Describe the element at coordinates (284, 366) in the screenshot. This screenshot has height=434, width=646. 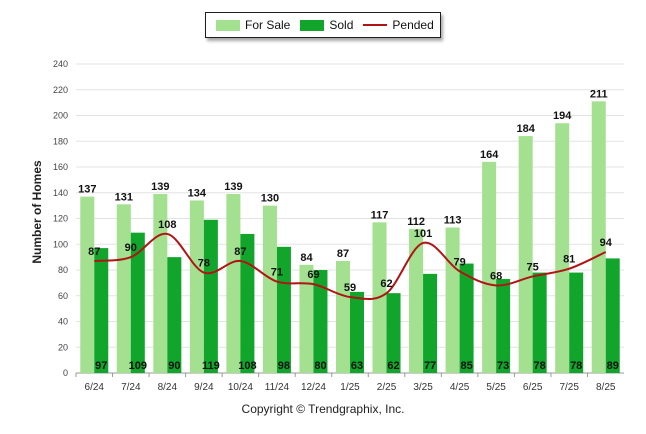
I see `label-sold-5: 98` at that location.